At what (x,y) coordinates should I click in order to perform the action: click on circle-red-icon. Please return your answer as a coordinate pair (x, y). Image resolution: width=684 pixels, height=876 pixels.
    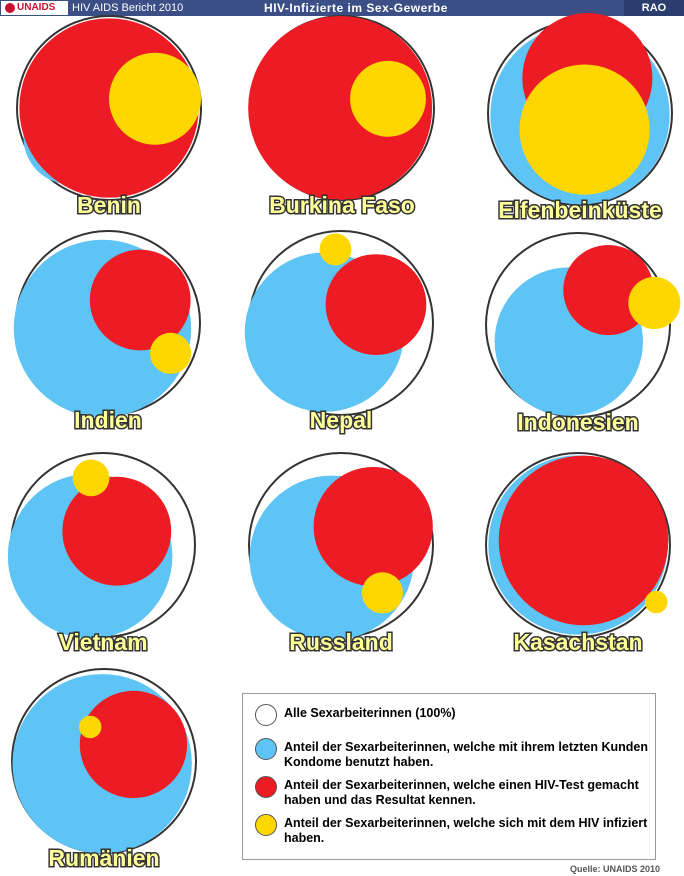
    Looking at the image, I should click on (266, 787).